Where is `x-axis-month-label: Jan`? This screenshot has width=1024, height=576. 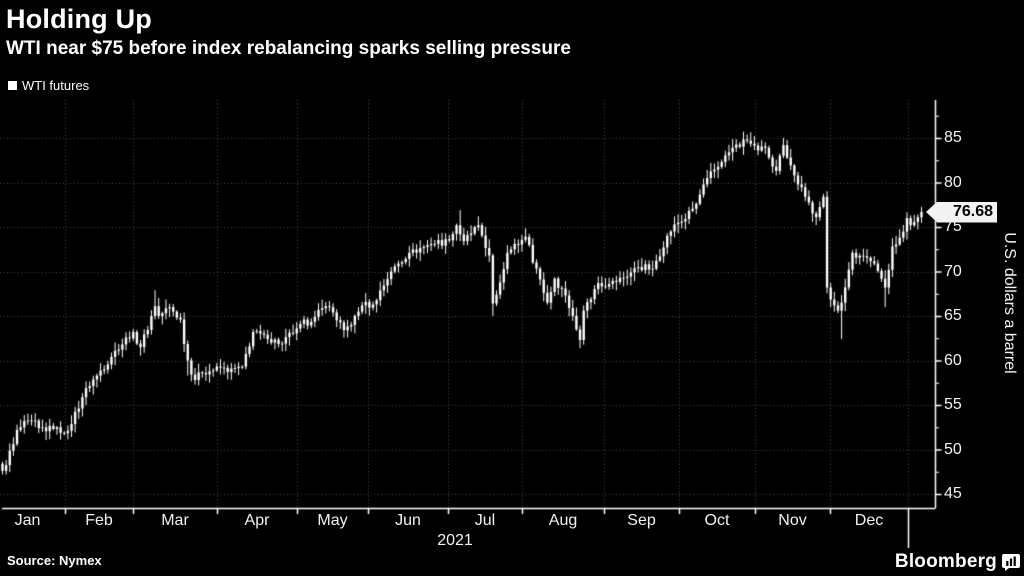 x-axis-month-label: Jan is located at coordinates (27, 520).